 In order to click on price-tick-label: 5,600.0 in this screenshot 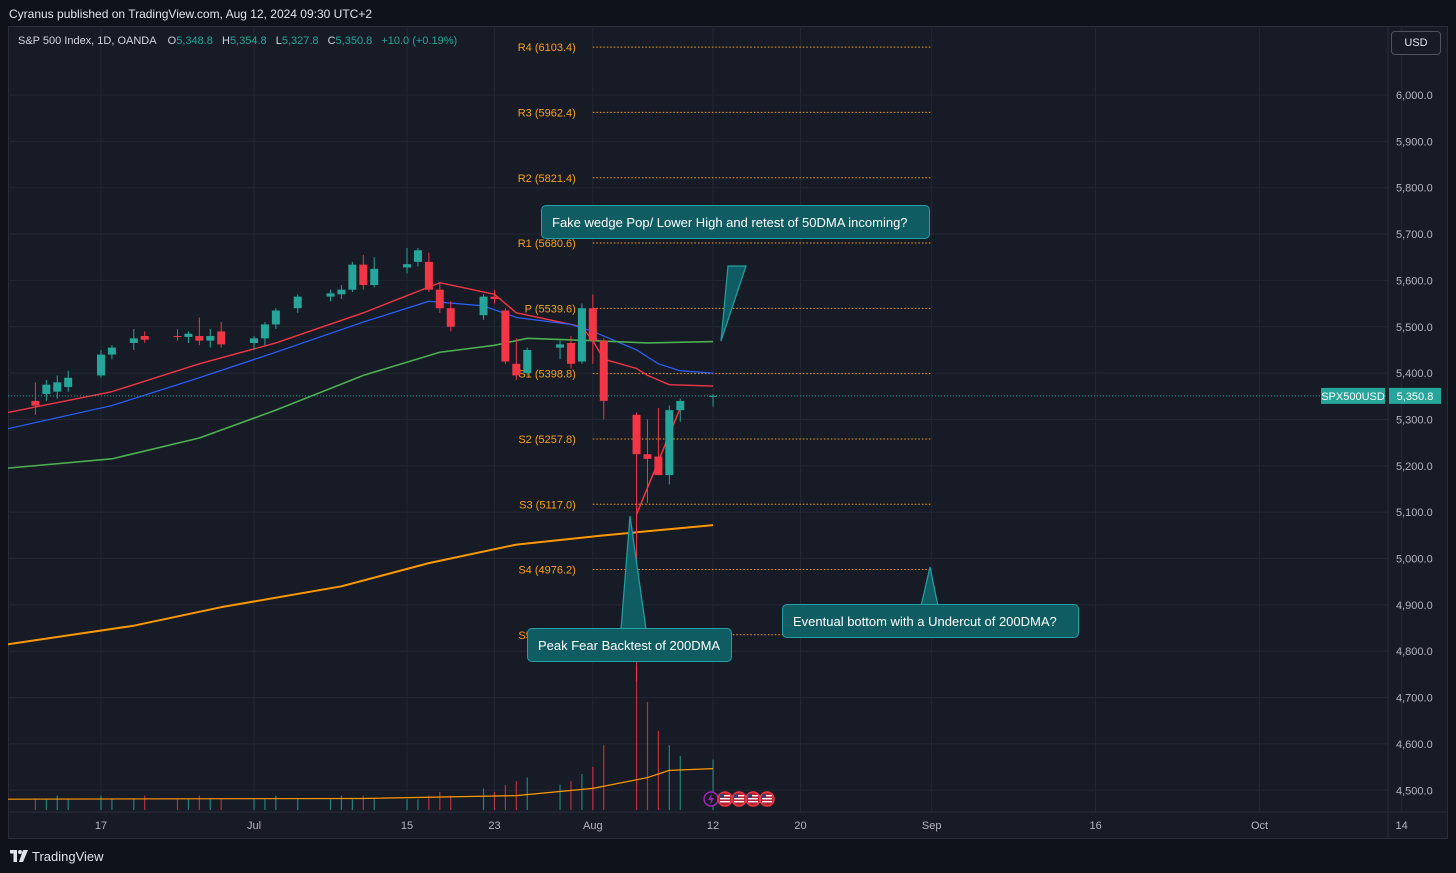, I will do `click(1414, 281)`.